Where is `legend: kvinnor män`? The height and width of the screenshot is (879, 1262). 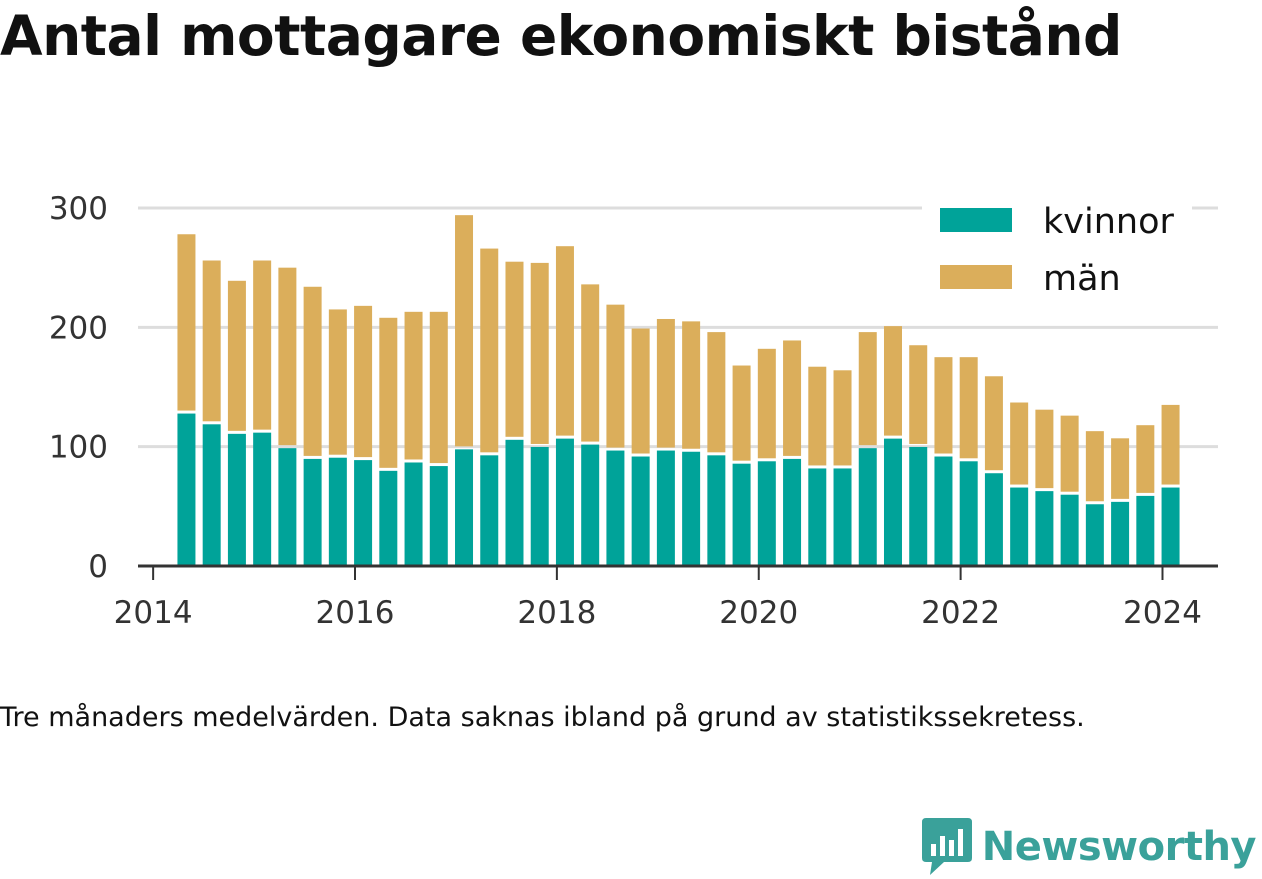
legend: kvinnor män is located at coordinates (1057, 253).